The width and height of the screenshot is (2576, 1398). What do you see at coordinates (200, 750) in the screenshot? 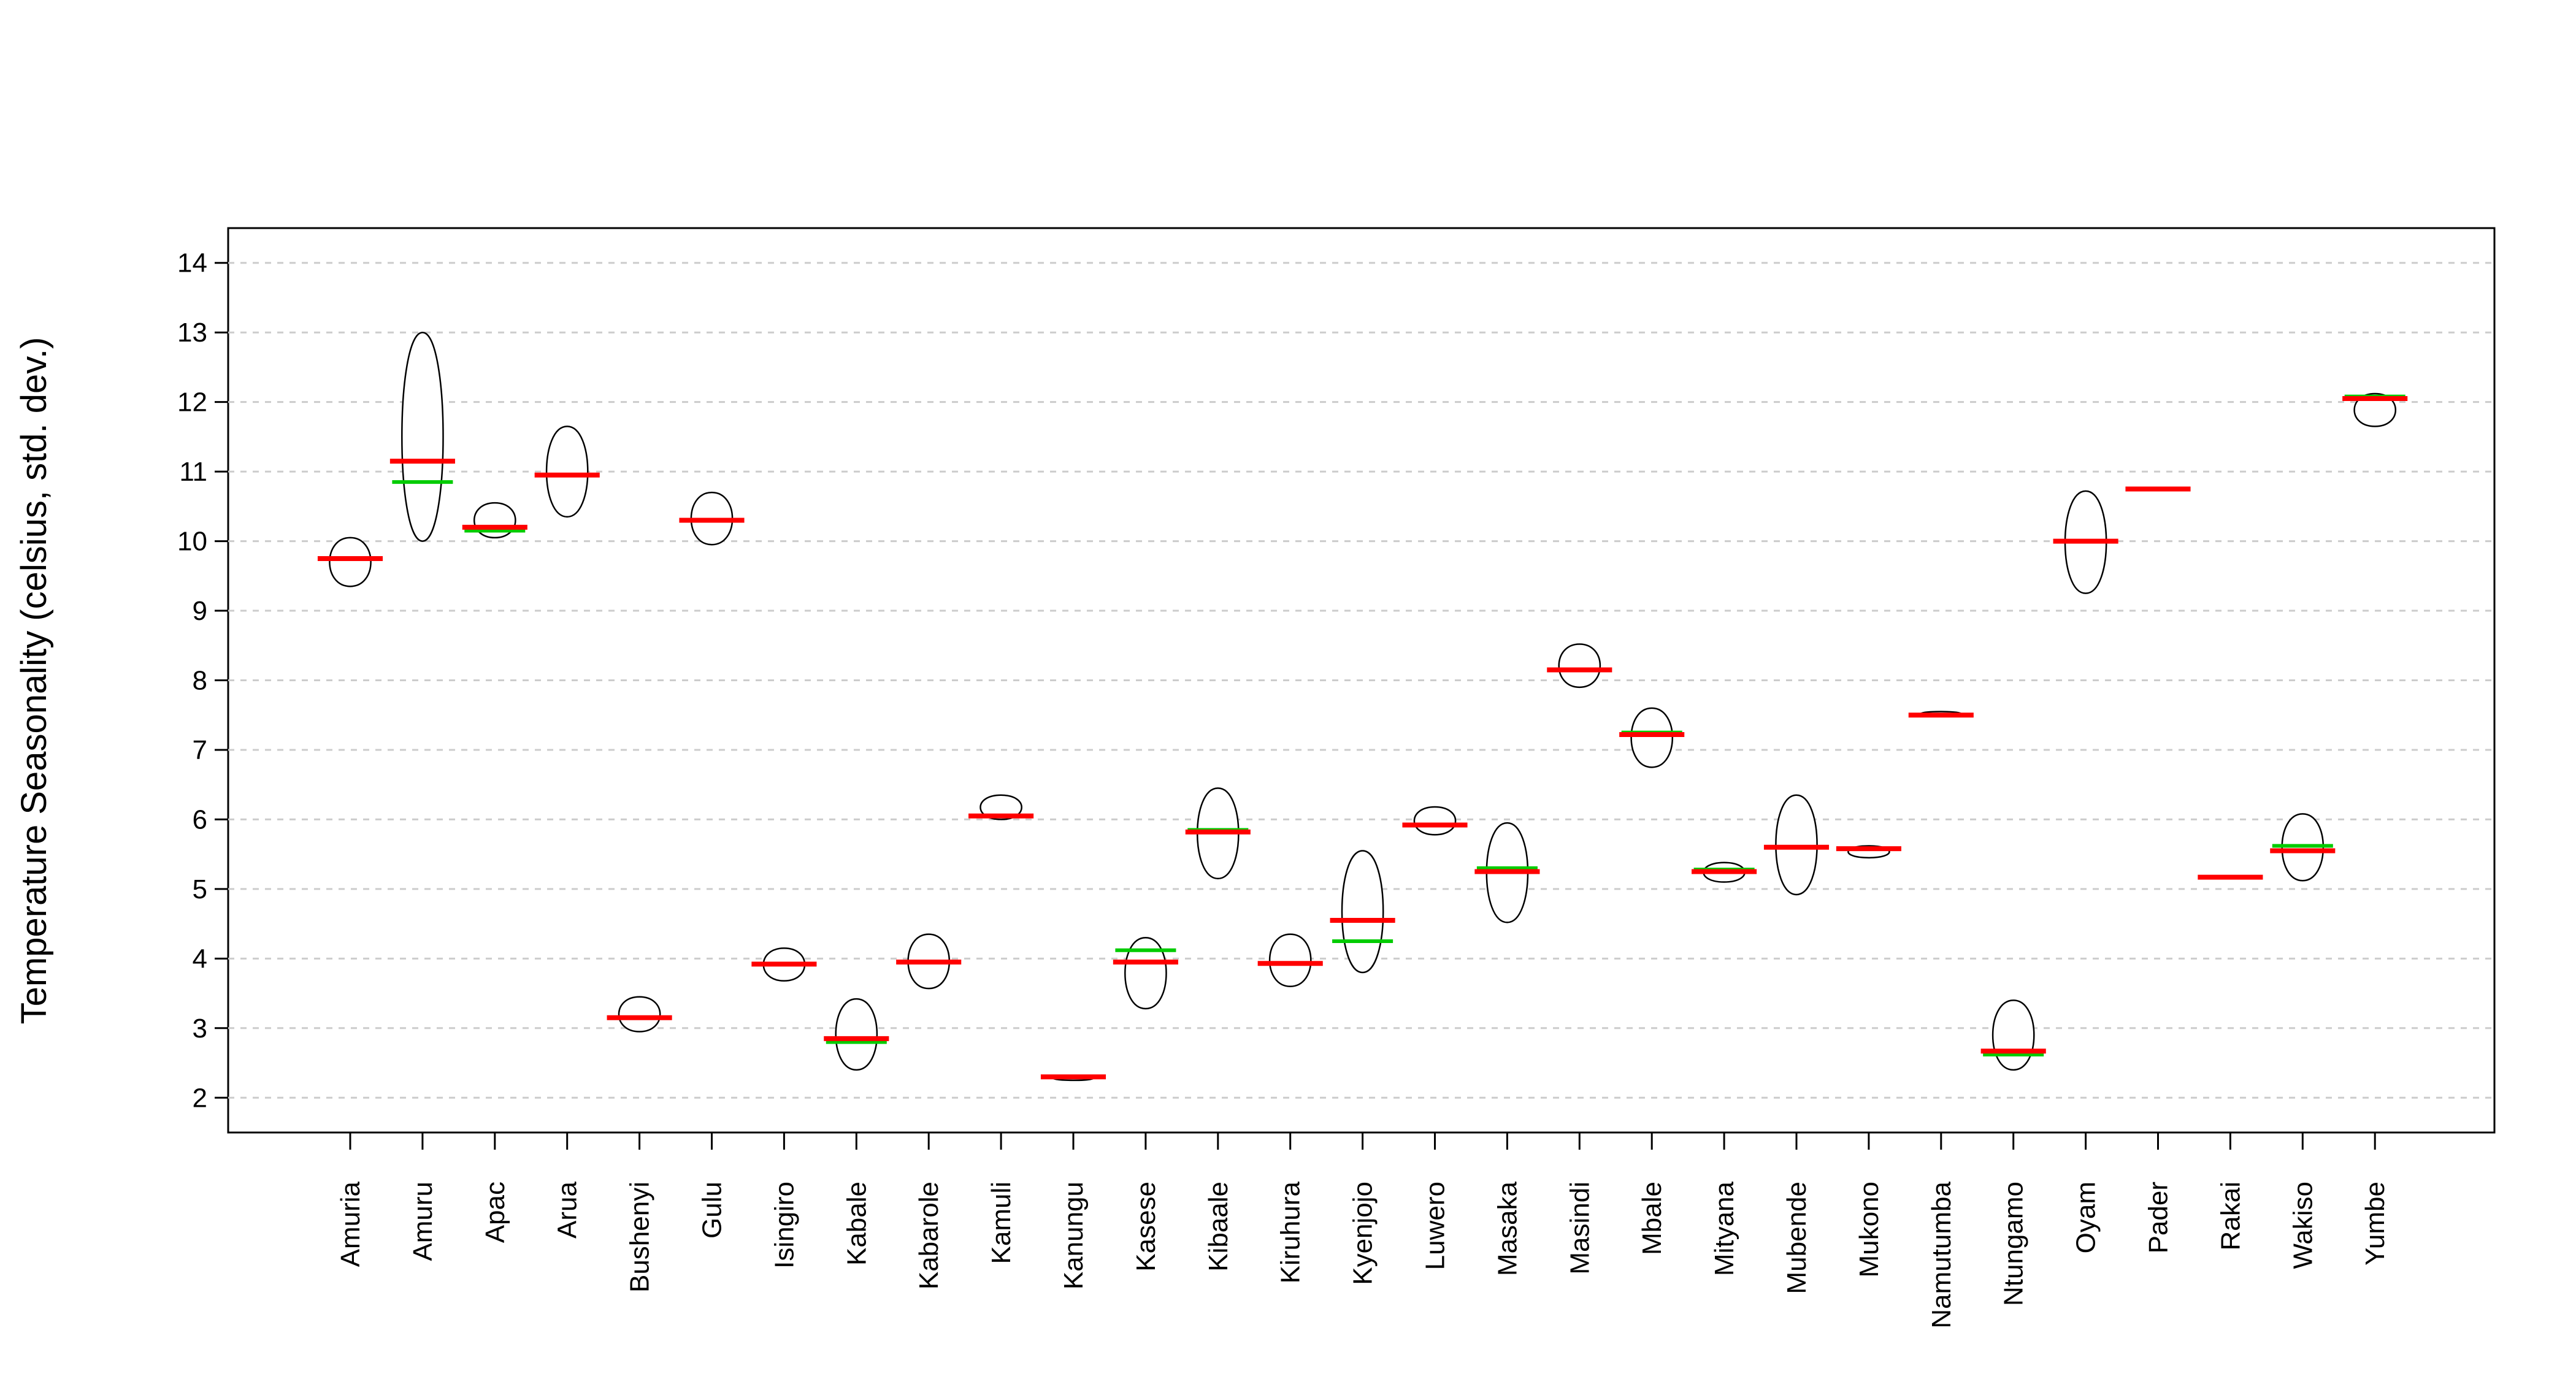
I see `y-tick-label: 7` at bounding box center [200, 750].